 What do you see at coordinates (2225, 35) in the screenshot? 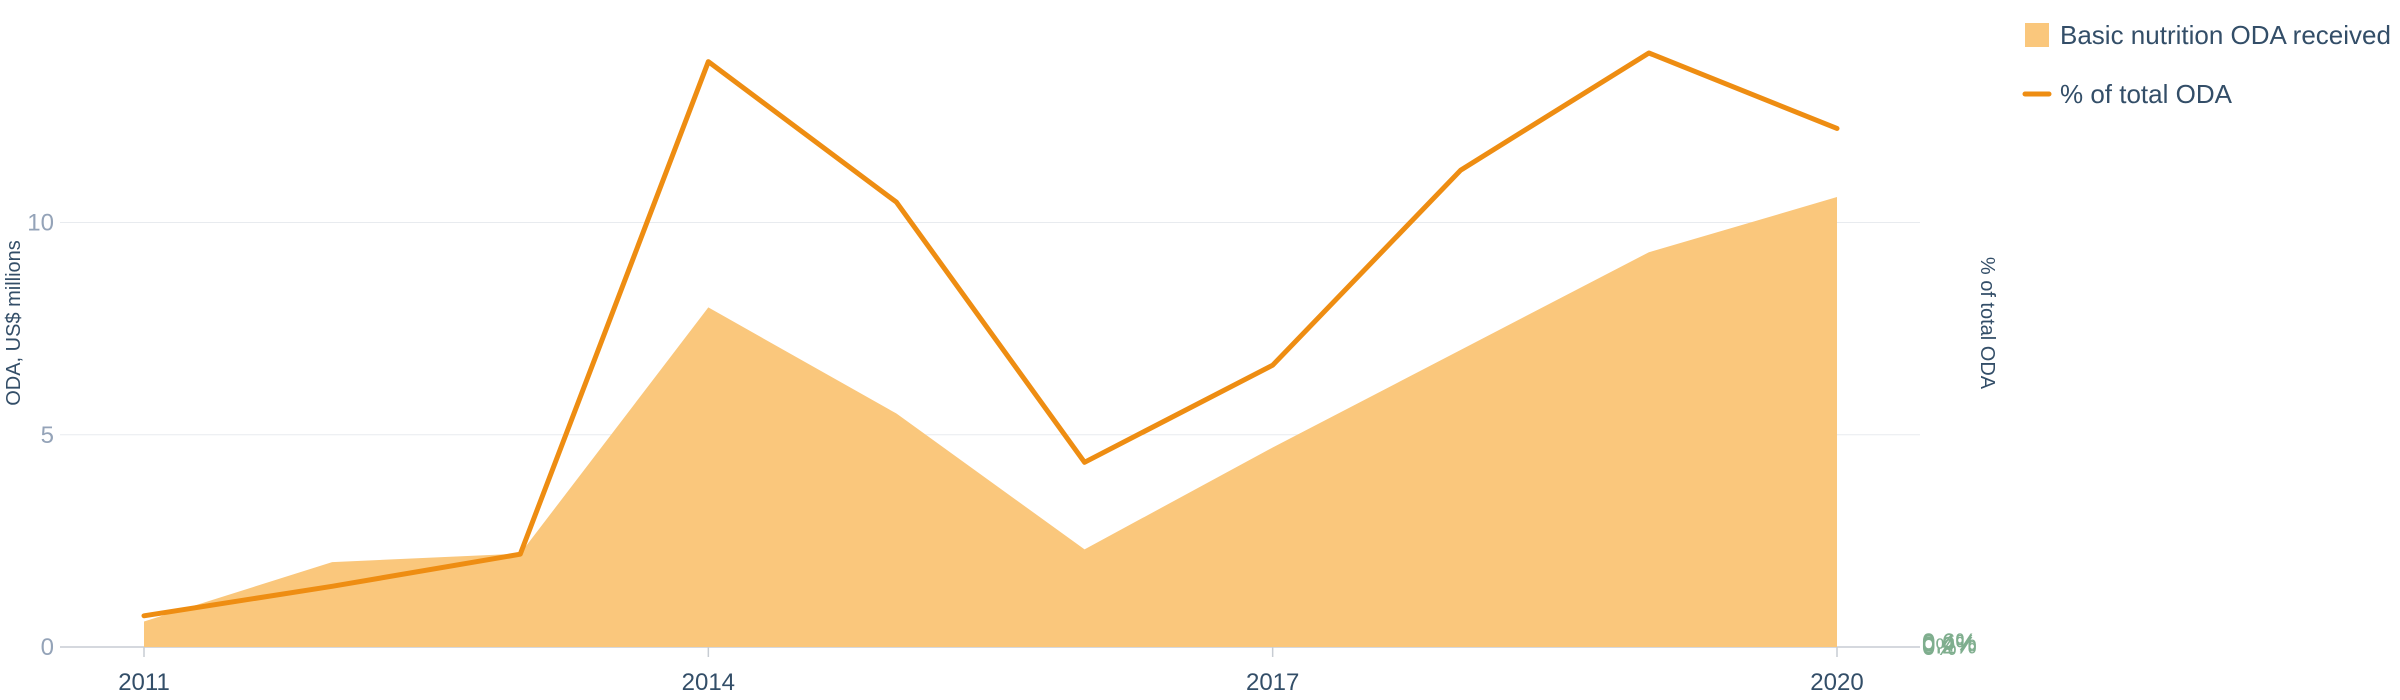
I see `legend-label-area: Basic nutrition ODA received` at bounding box center [2225, 35].